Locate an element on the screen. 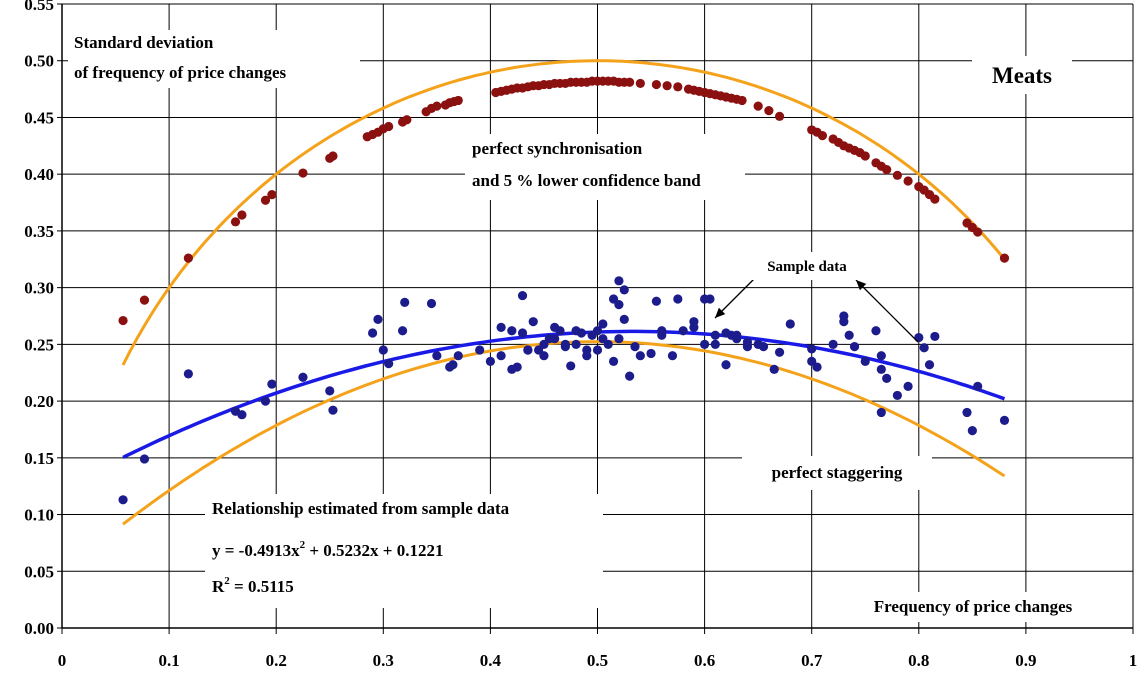 The width and height of the screenshot is (1139, 679). y-tick-label: 0.00 is located at coordinates (39, 628).